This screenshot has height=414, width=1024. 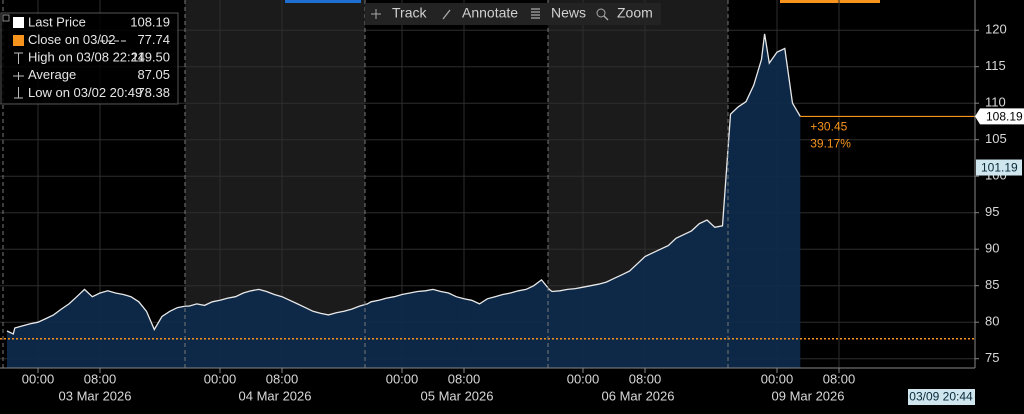 I want to click on track-icon, so click(x=376, y=14).